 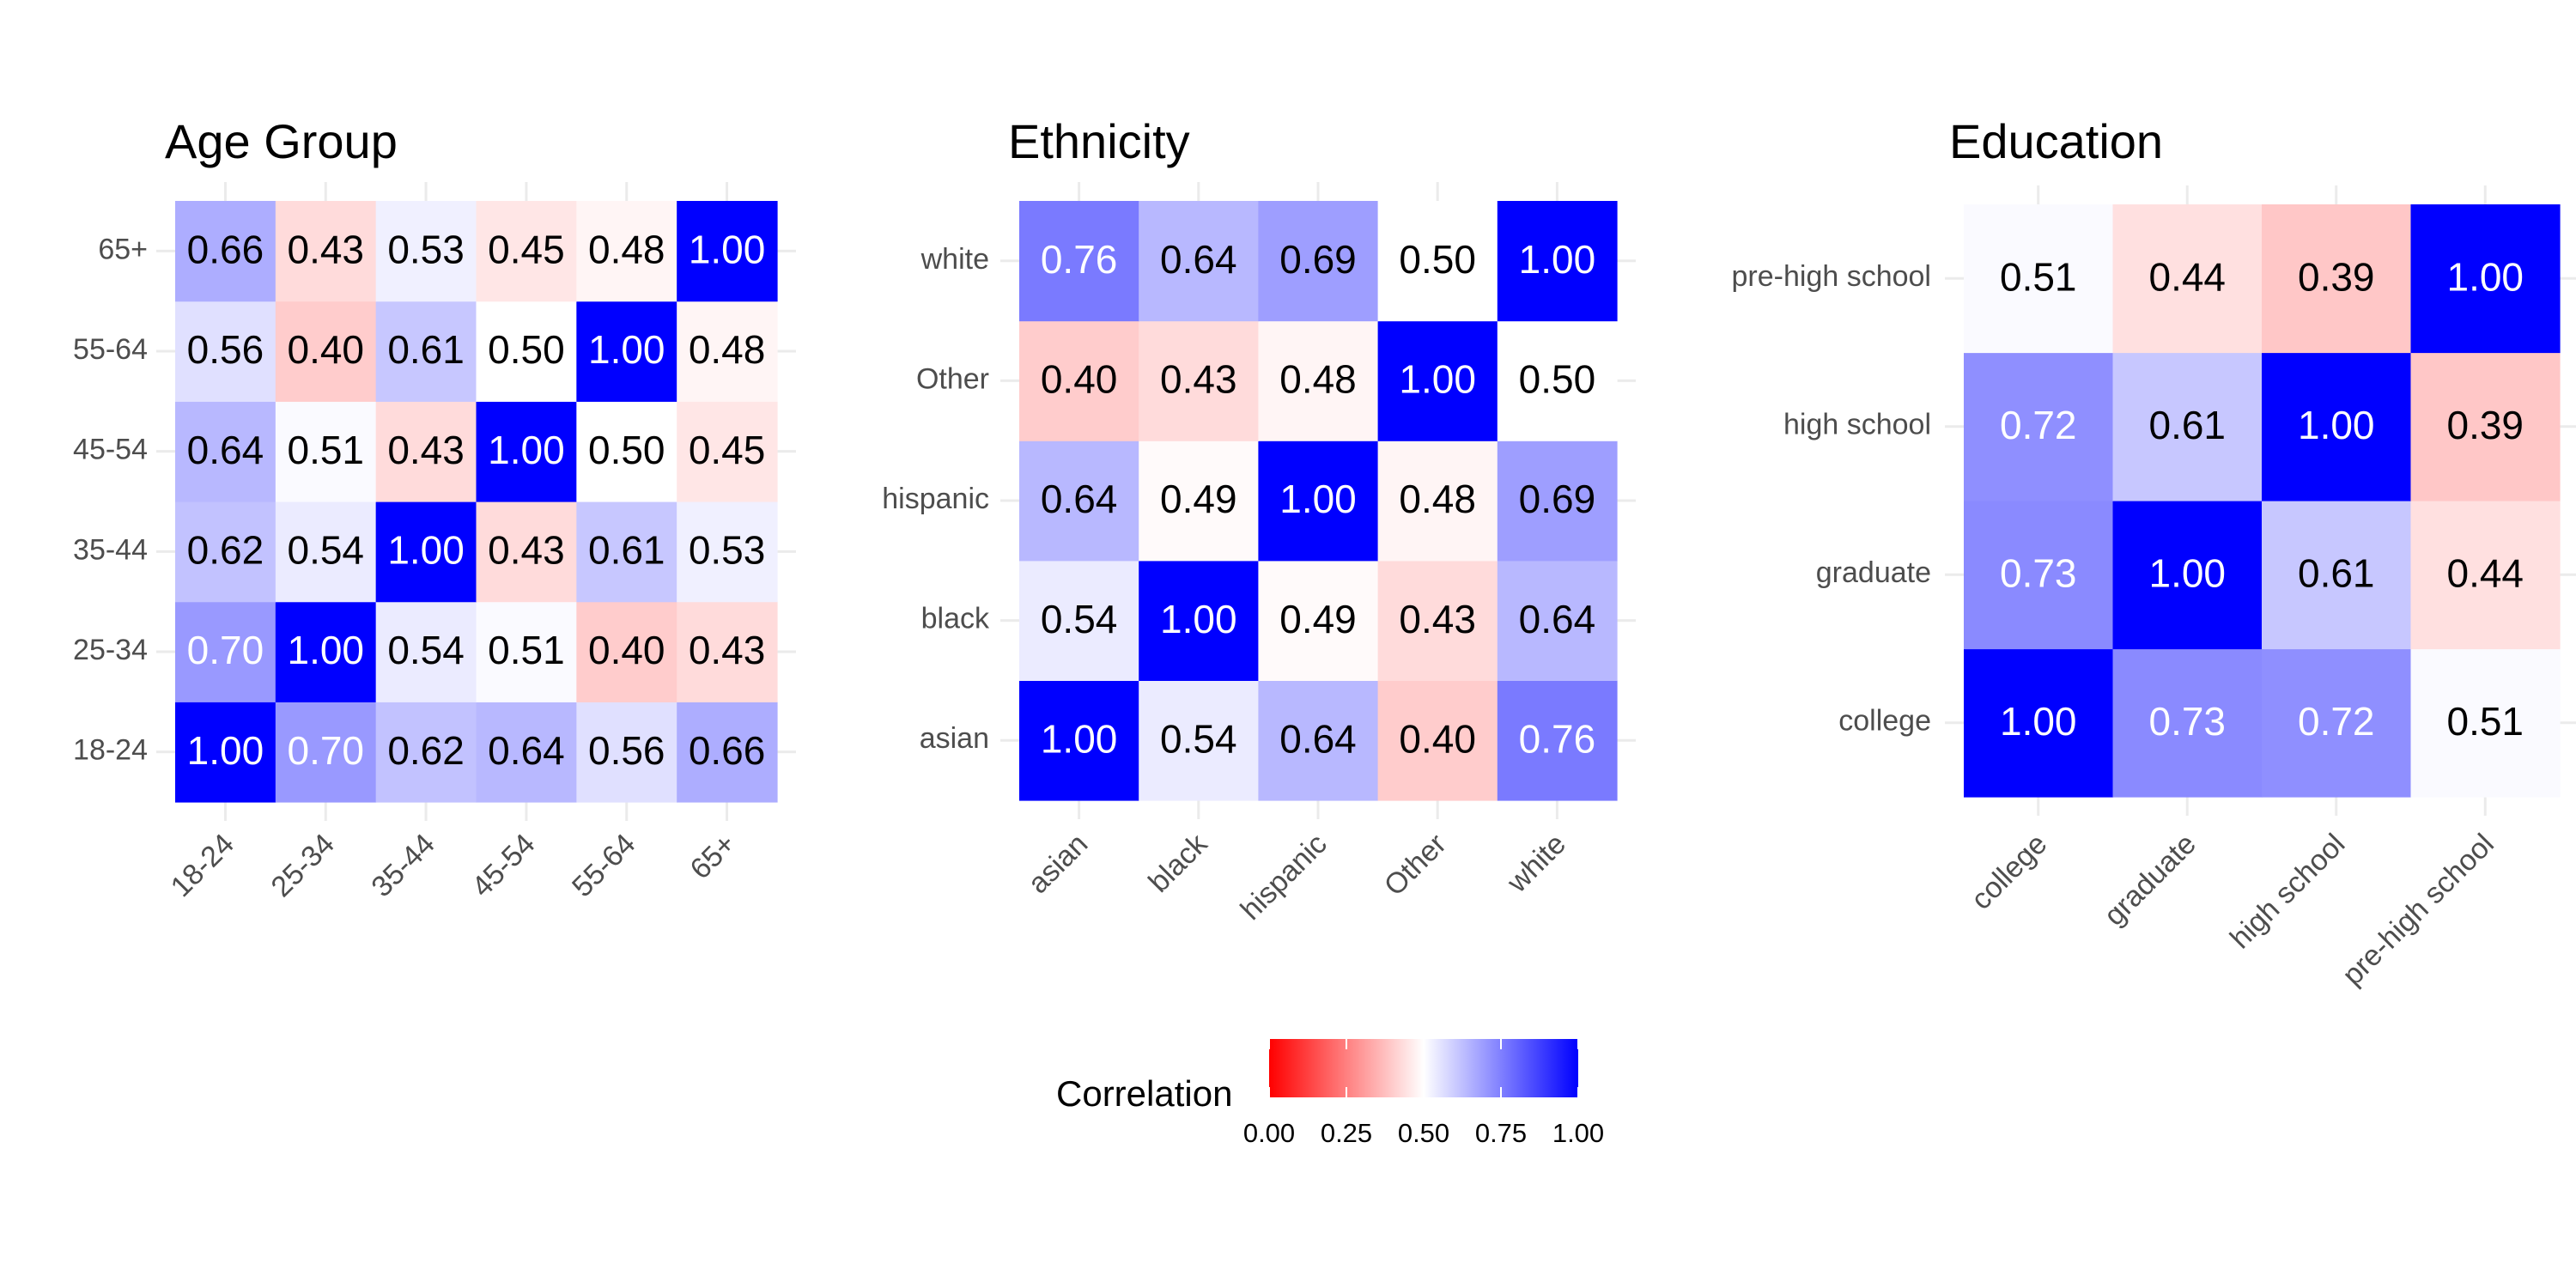 I want to click on x-tick-label: 45-54, so click(x=503, y=865).